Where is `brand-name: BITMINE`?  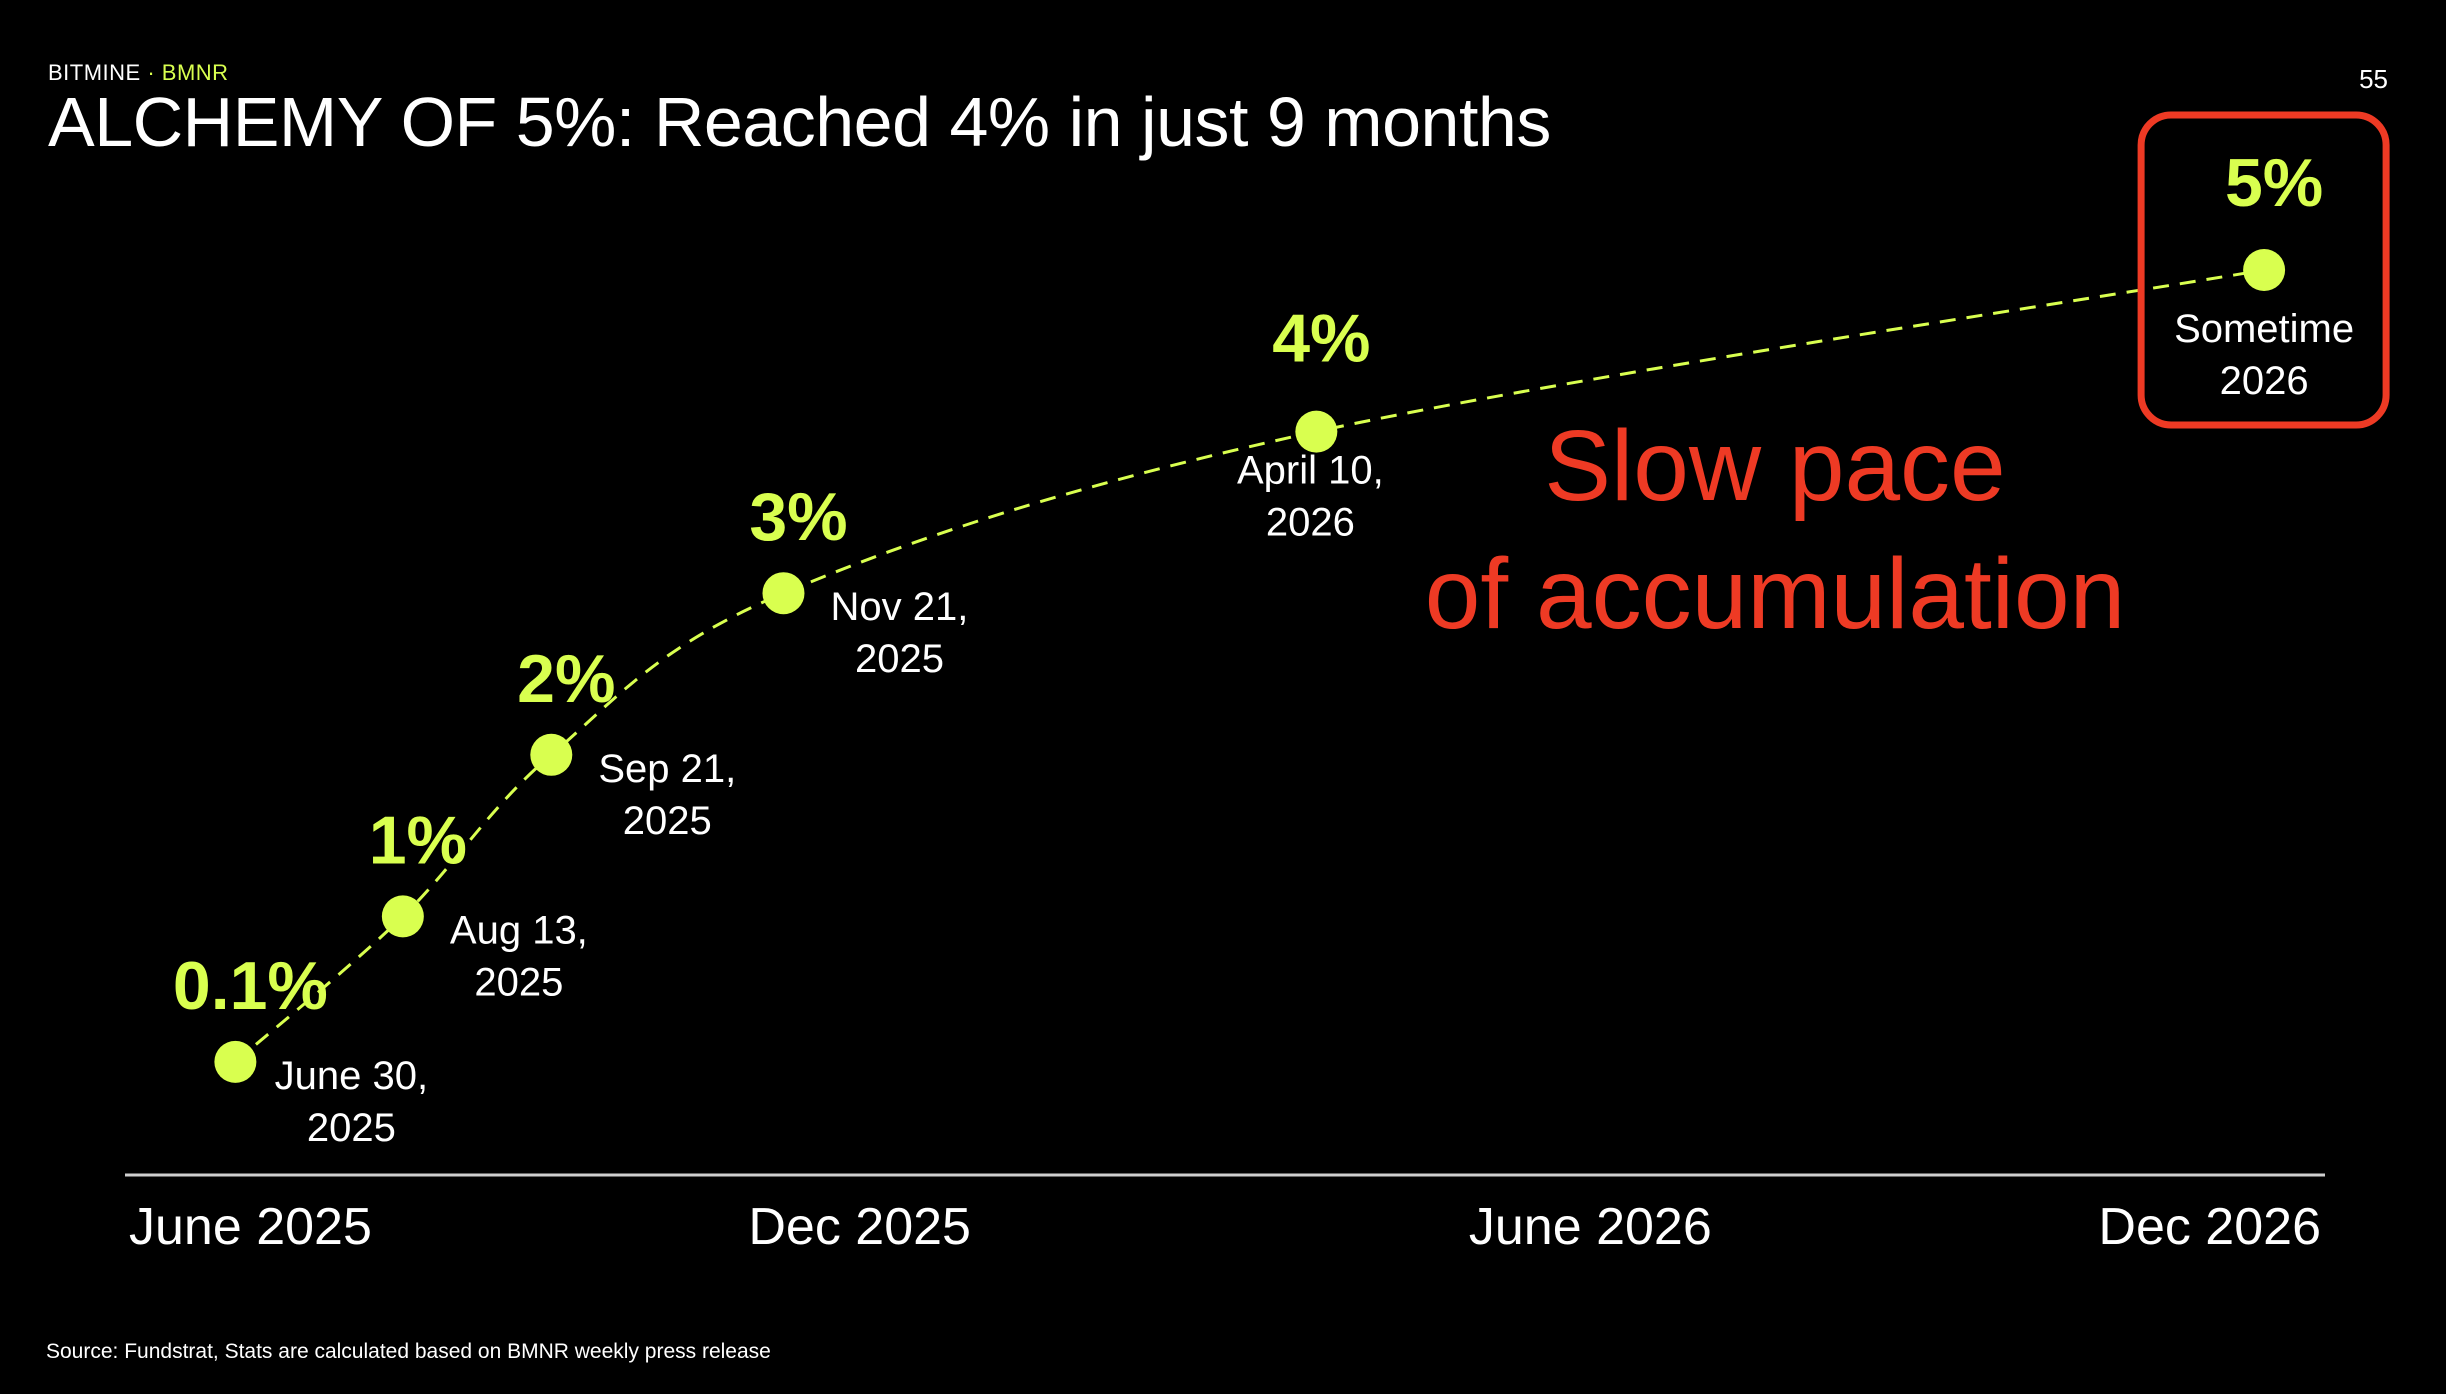 brand-name: BITMINE is located at coordinates (94, 72).